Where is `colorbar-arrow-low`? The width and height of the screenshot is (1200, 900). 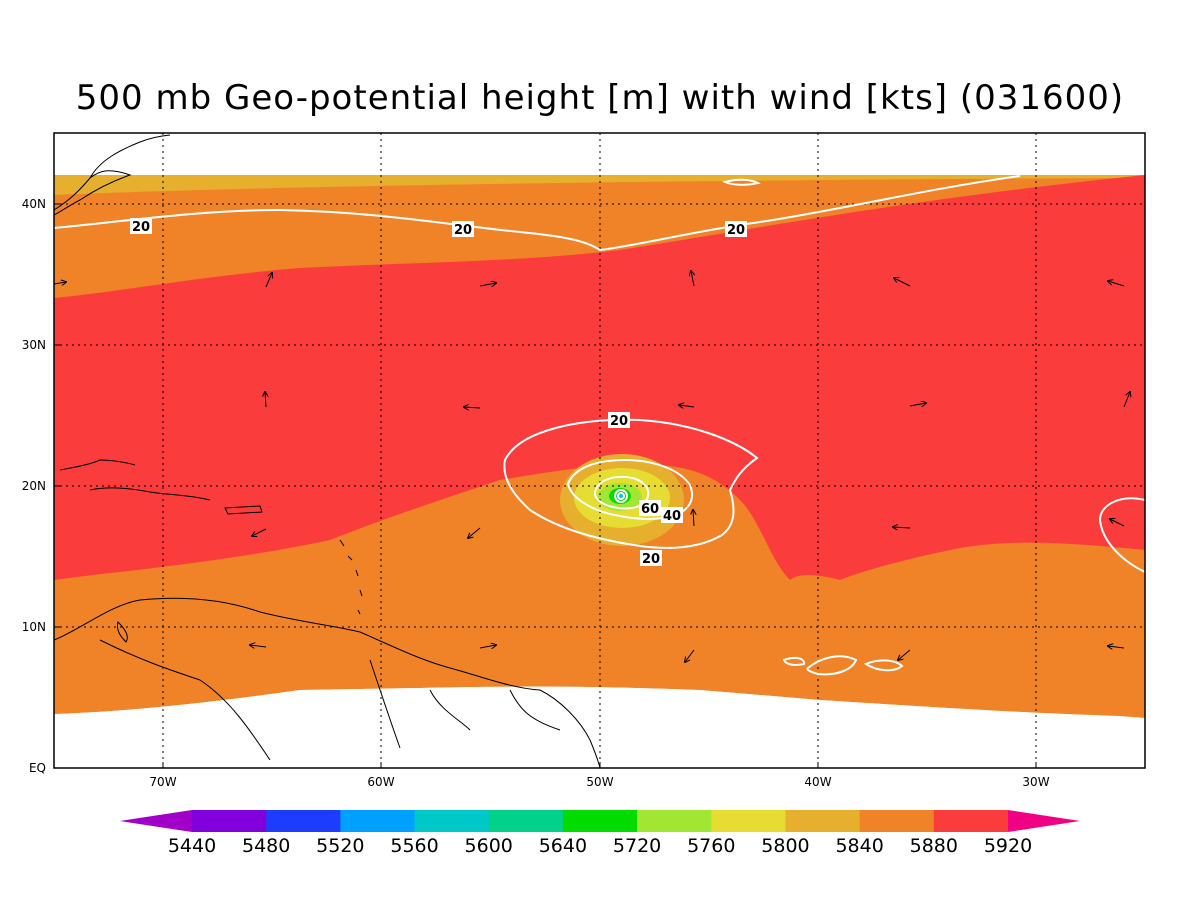 colorbar-arrow-low is located at coordinates (156, 821).